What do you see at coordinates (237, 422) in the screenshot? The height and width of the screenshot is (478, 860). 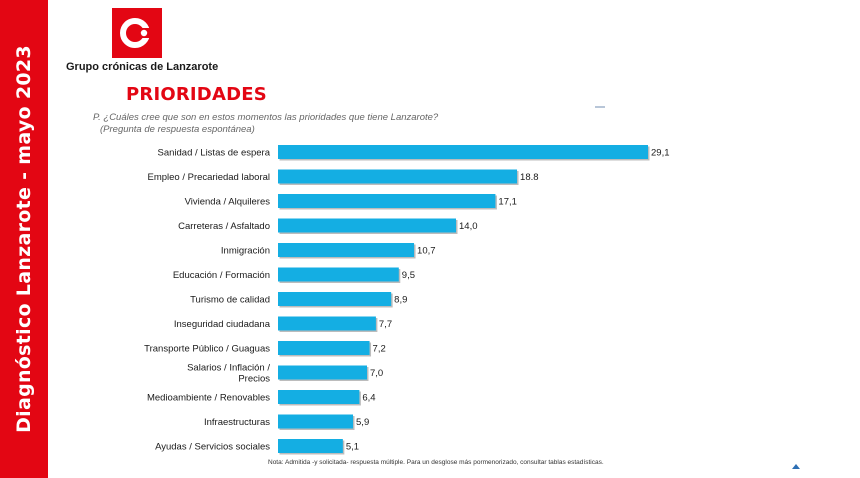 I see `category-label: Infraestructuras` at bounding box center [237, 422].